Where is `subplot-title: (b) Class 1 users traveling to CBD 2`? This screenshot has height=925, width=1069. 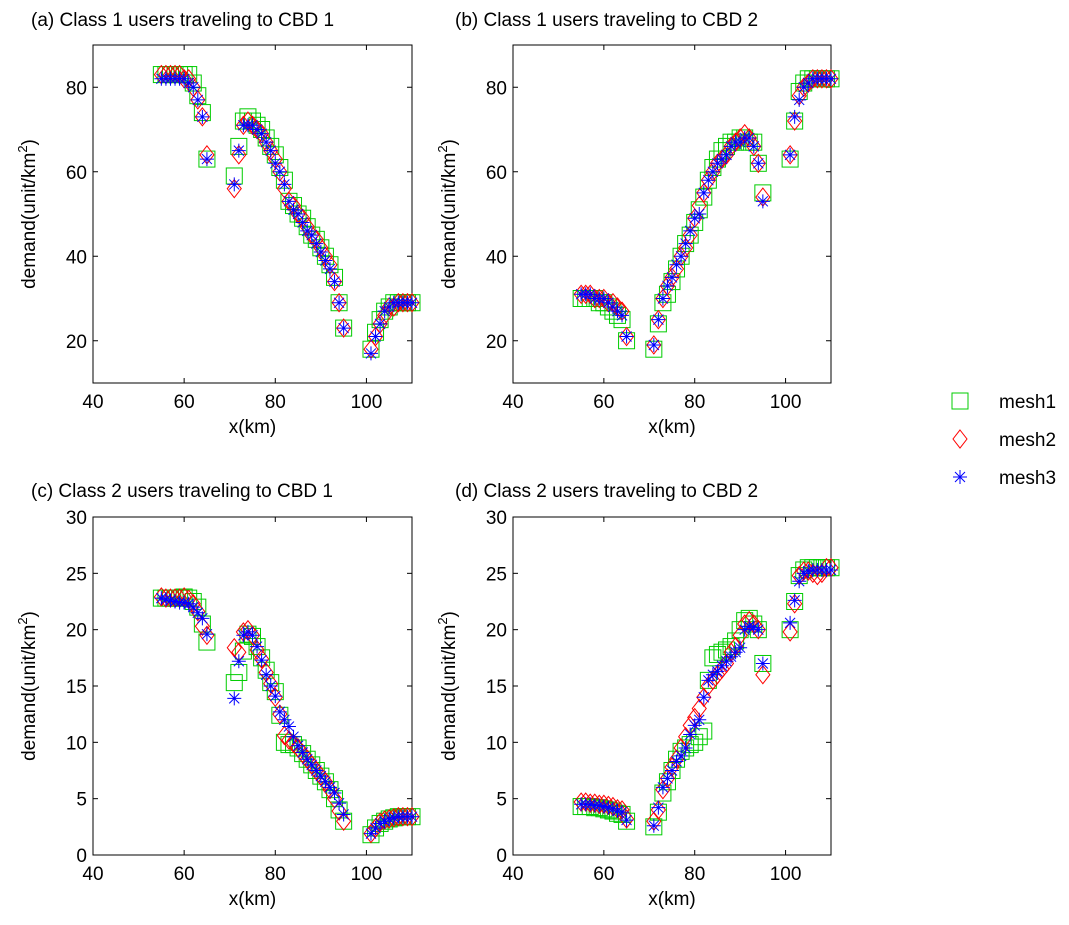
subplot-title: (b) Class 1 users traveling to CBD 2 is located at coordinates (606, 20).